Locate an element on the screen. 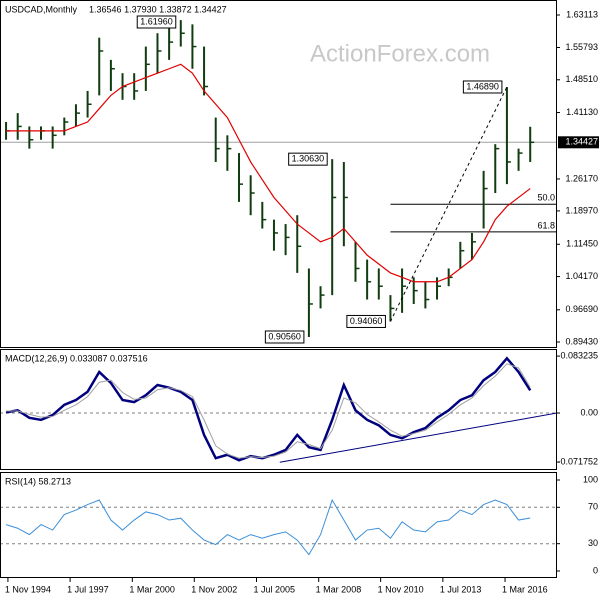 This screenshot has width=600, height=600. y-tick-label: 0.083235 is located at coordinates (579, 355).